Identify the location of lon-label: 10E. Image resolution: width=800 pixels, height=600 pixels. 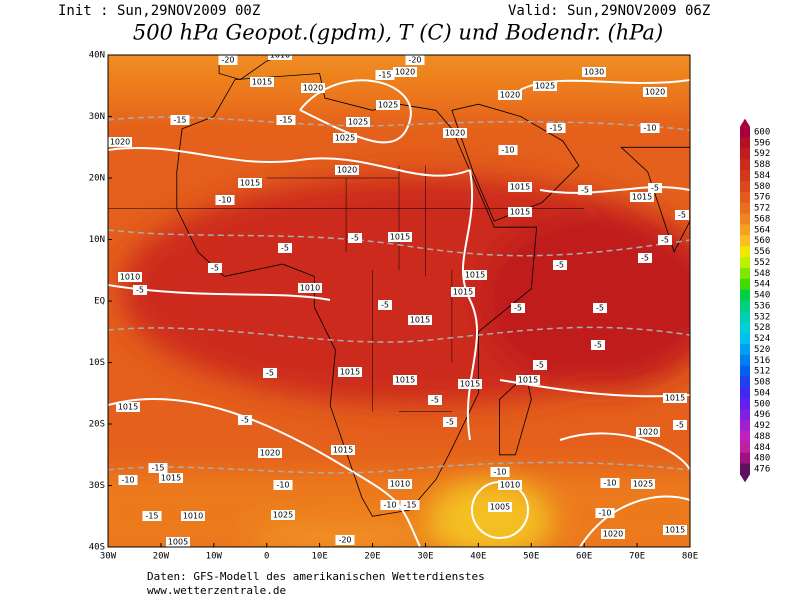
(320, 557).